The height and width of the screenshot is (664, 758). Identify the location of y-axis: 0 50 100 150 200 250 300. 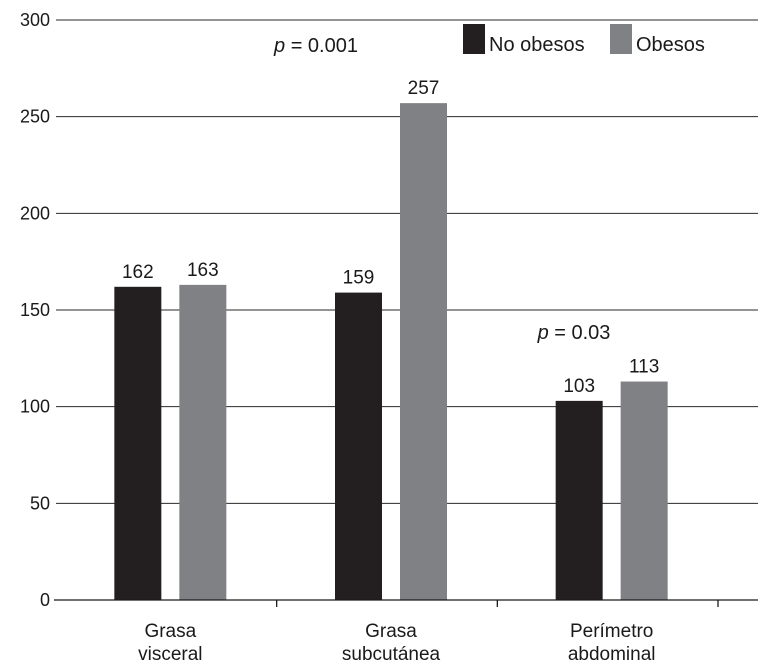
(38, 310).